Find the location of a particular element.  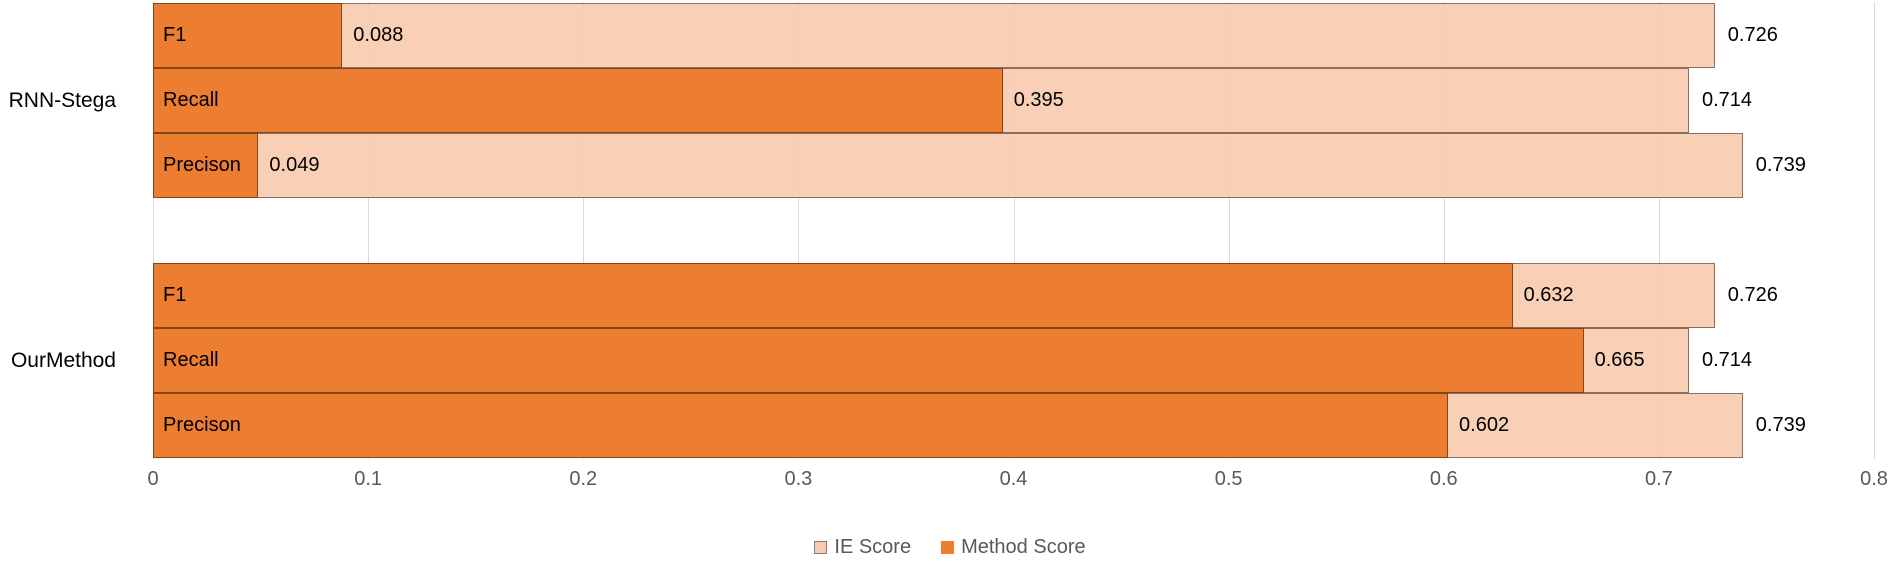

x-axis-tick-label: 0.2 is located at coordinates (583, 479).